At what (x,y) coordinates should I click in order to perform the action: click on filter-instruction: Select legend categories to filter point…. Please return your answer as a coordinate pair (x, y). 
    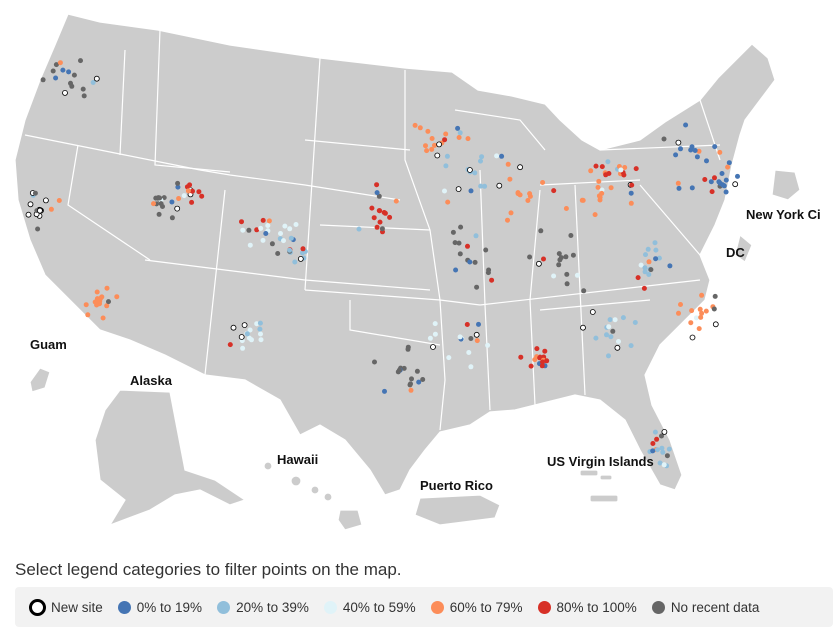
    Looking at the image, I should click on (208, 569).